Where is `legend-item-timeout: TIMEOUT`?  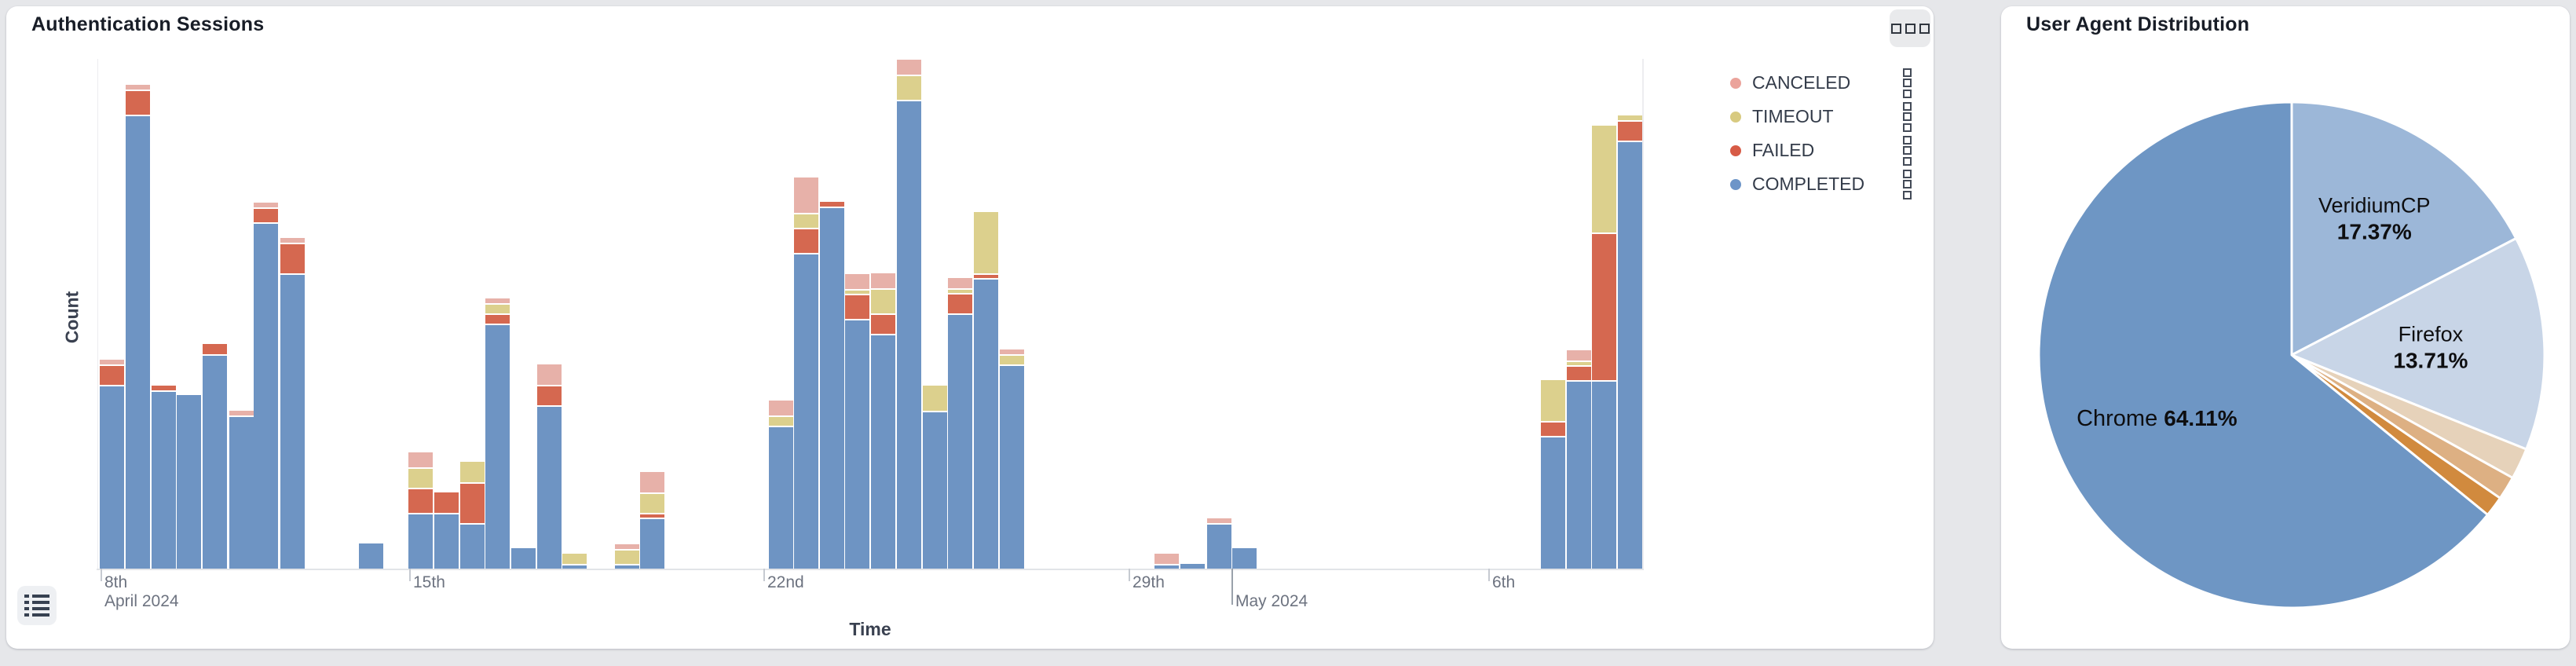
legend-item-timeout: TIMEOUT is located at coordinates (1821, 117).